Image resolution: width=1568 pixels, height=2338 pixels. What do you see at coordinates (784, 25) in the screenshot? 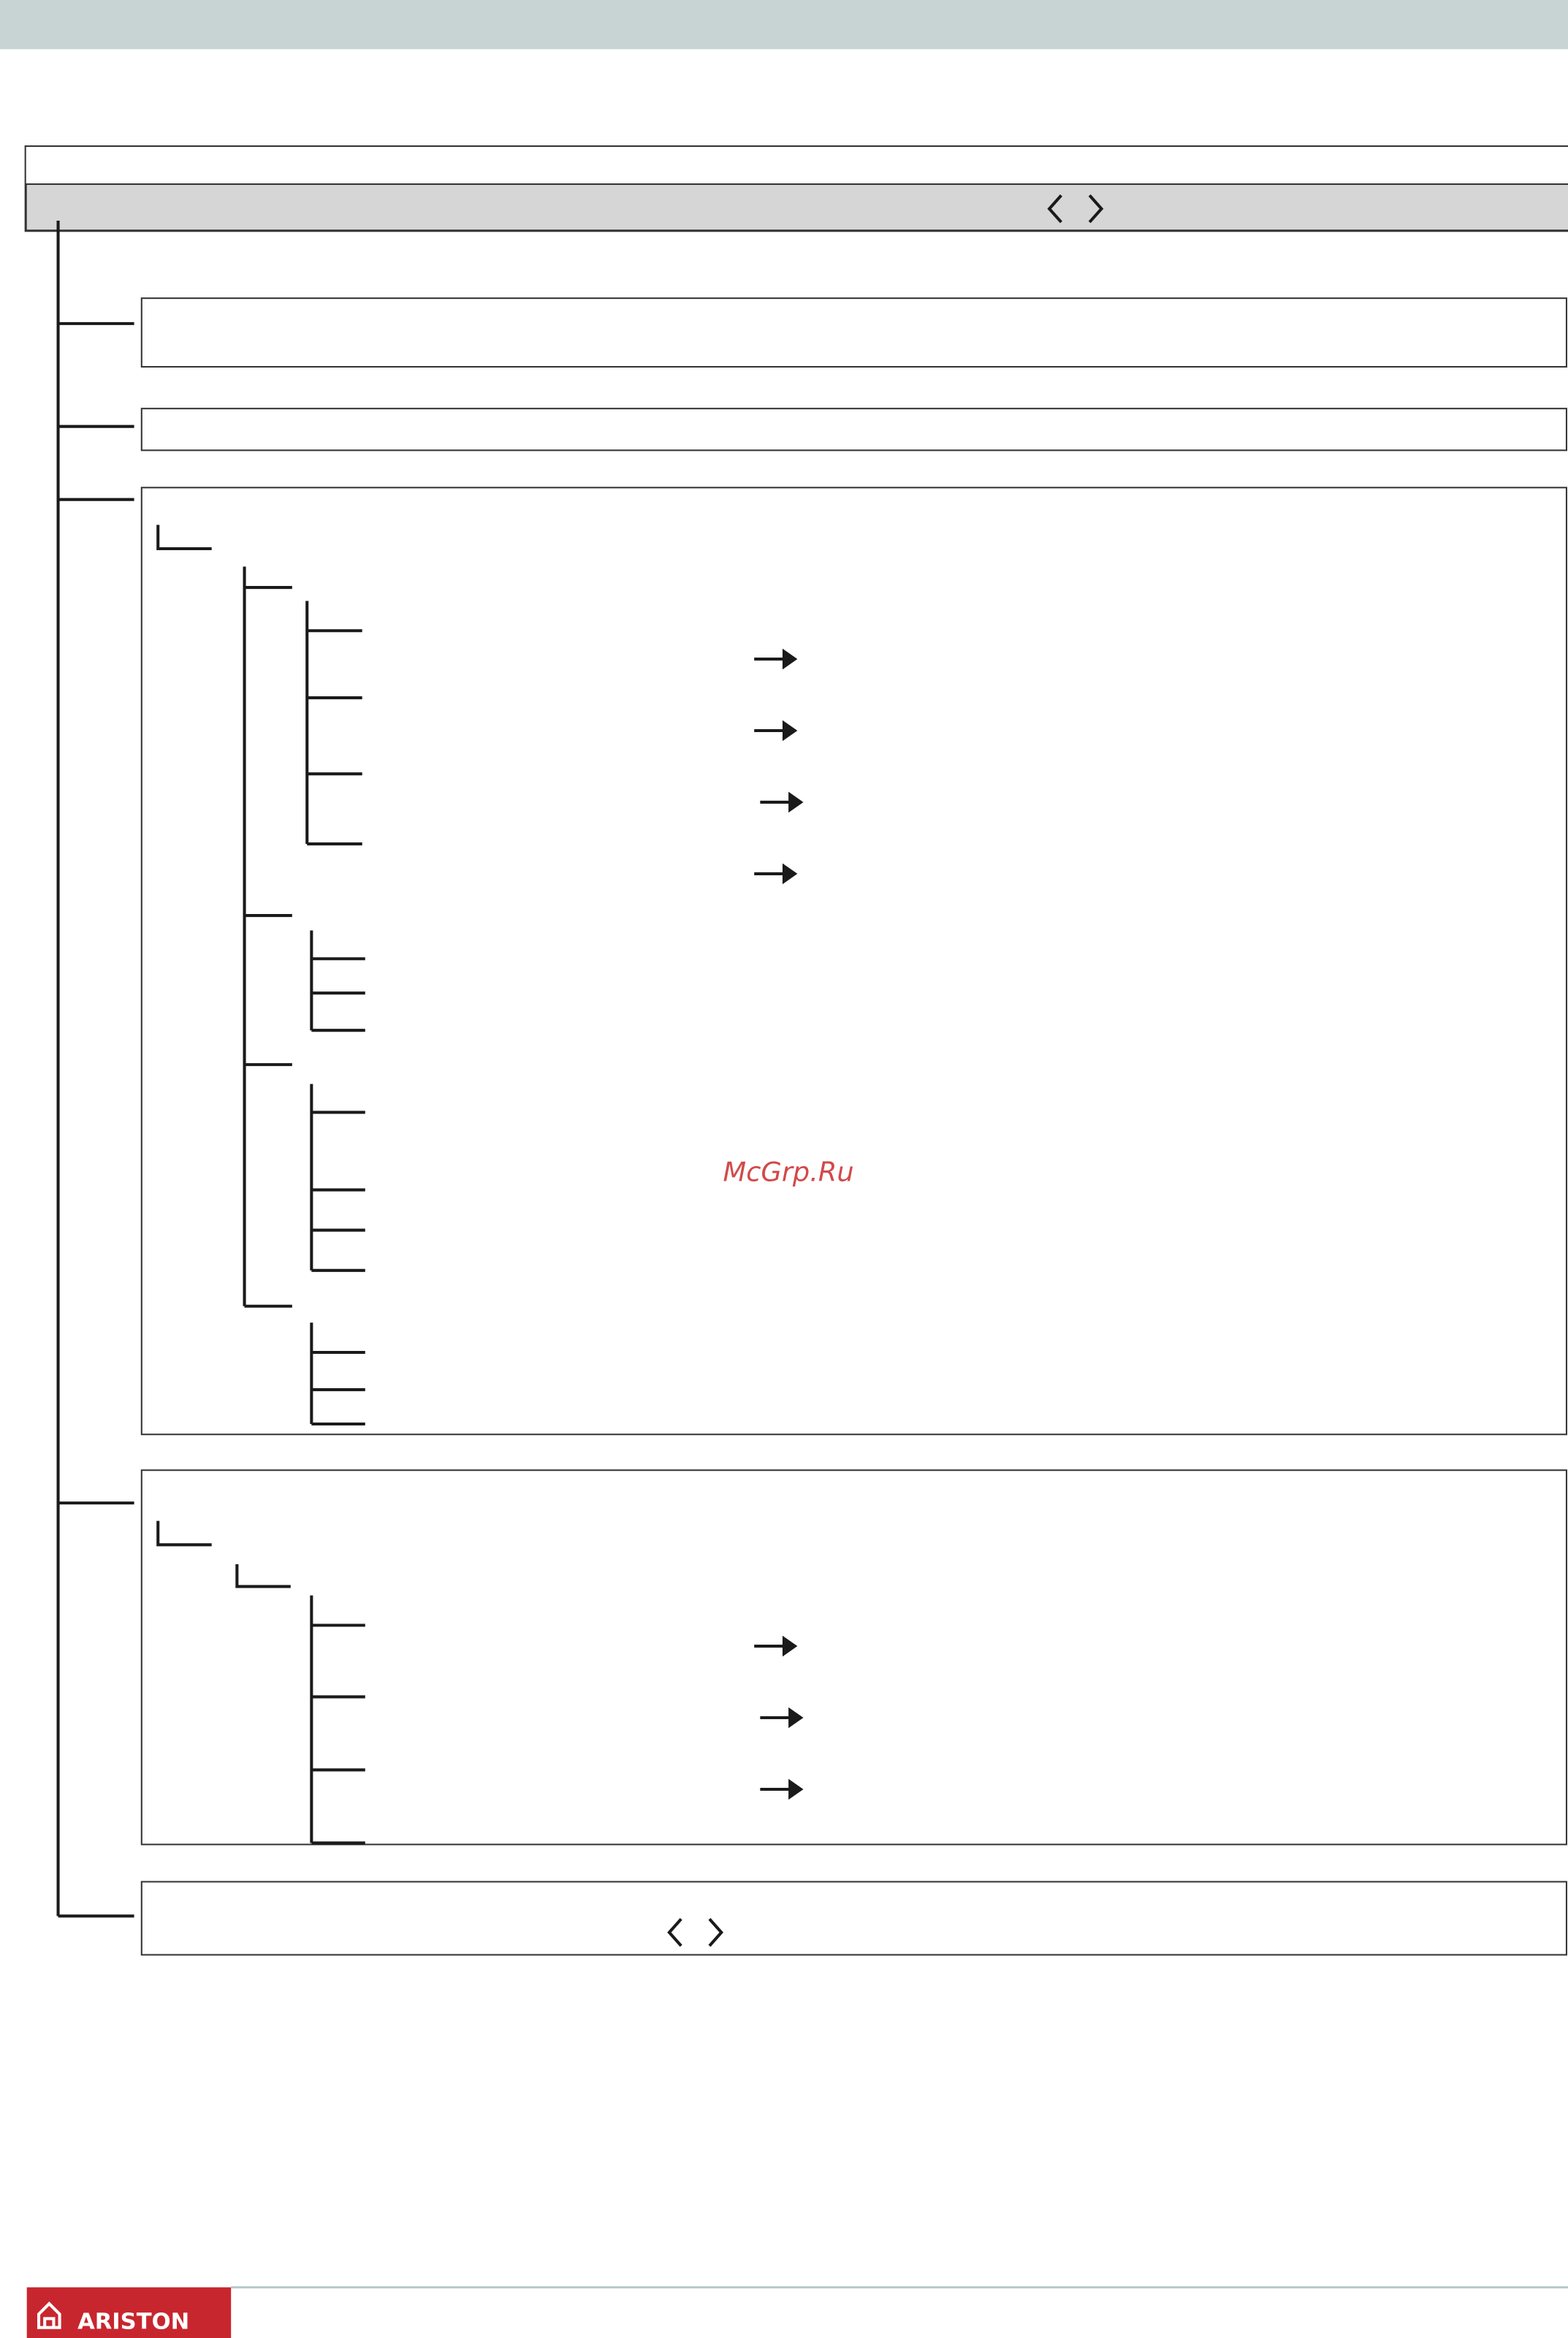
I see `top-band` at bounding box center [784, 25].